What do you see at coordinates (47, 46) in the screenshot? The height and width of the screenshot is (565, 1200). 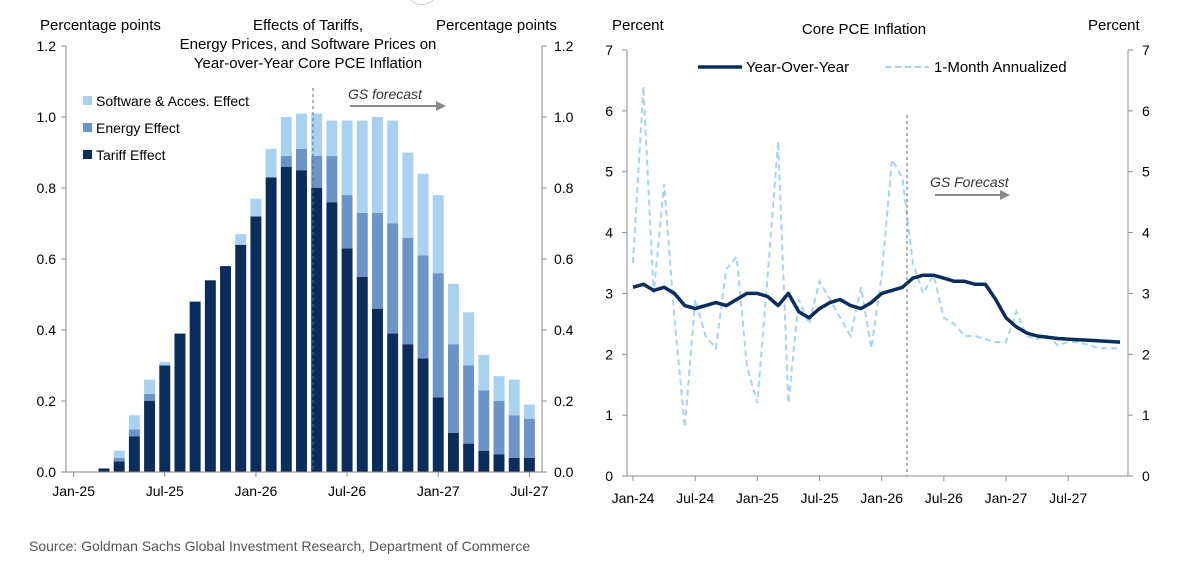 I see `left-ytick-label: 1.2` at bounding box center [47, 46].